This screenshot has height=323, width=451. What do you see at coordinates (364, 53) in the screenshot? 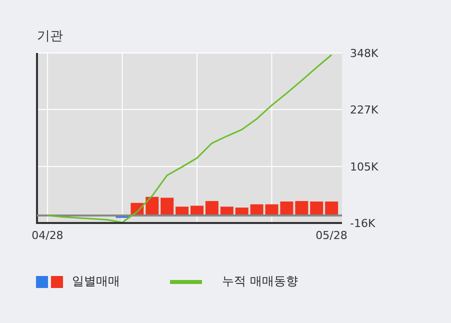
I see `y-tick-label: 348K` at bounding box center [364, 53].